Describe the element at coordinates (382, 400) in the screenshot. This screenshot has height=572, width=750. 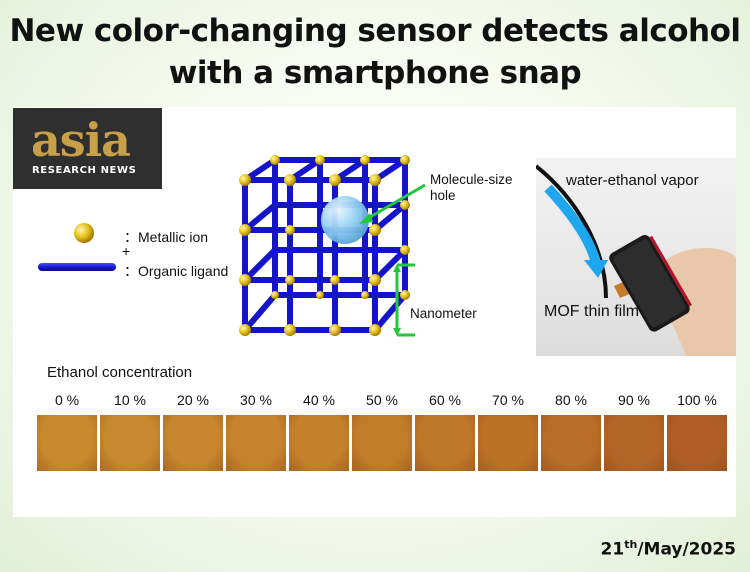
I see `concentration-label: 50 %` at that location.